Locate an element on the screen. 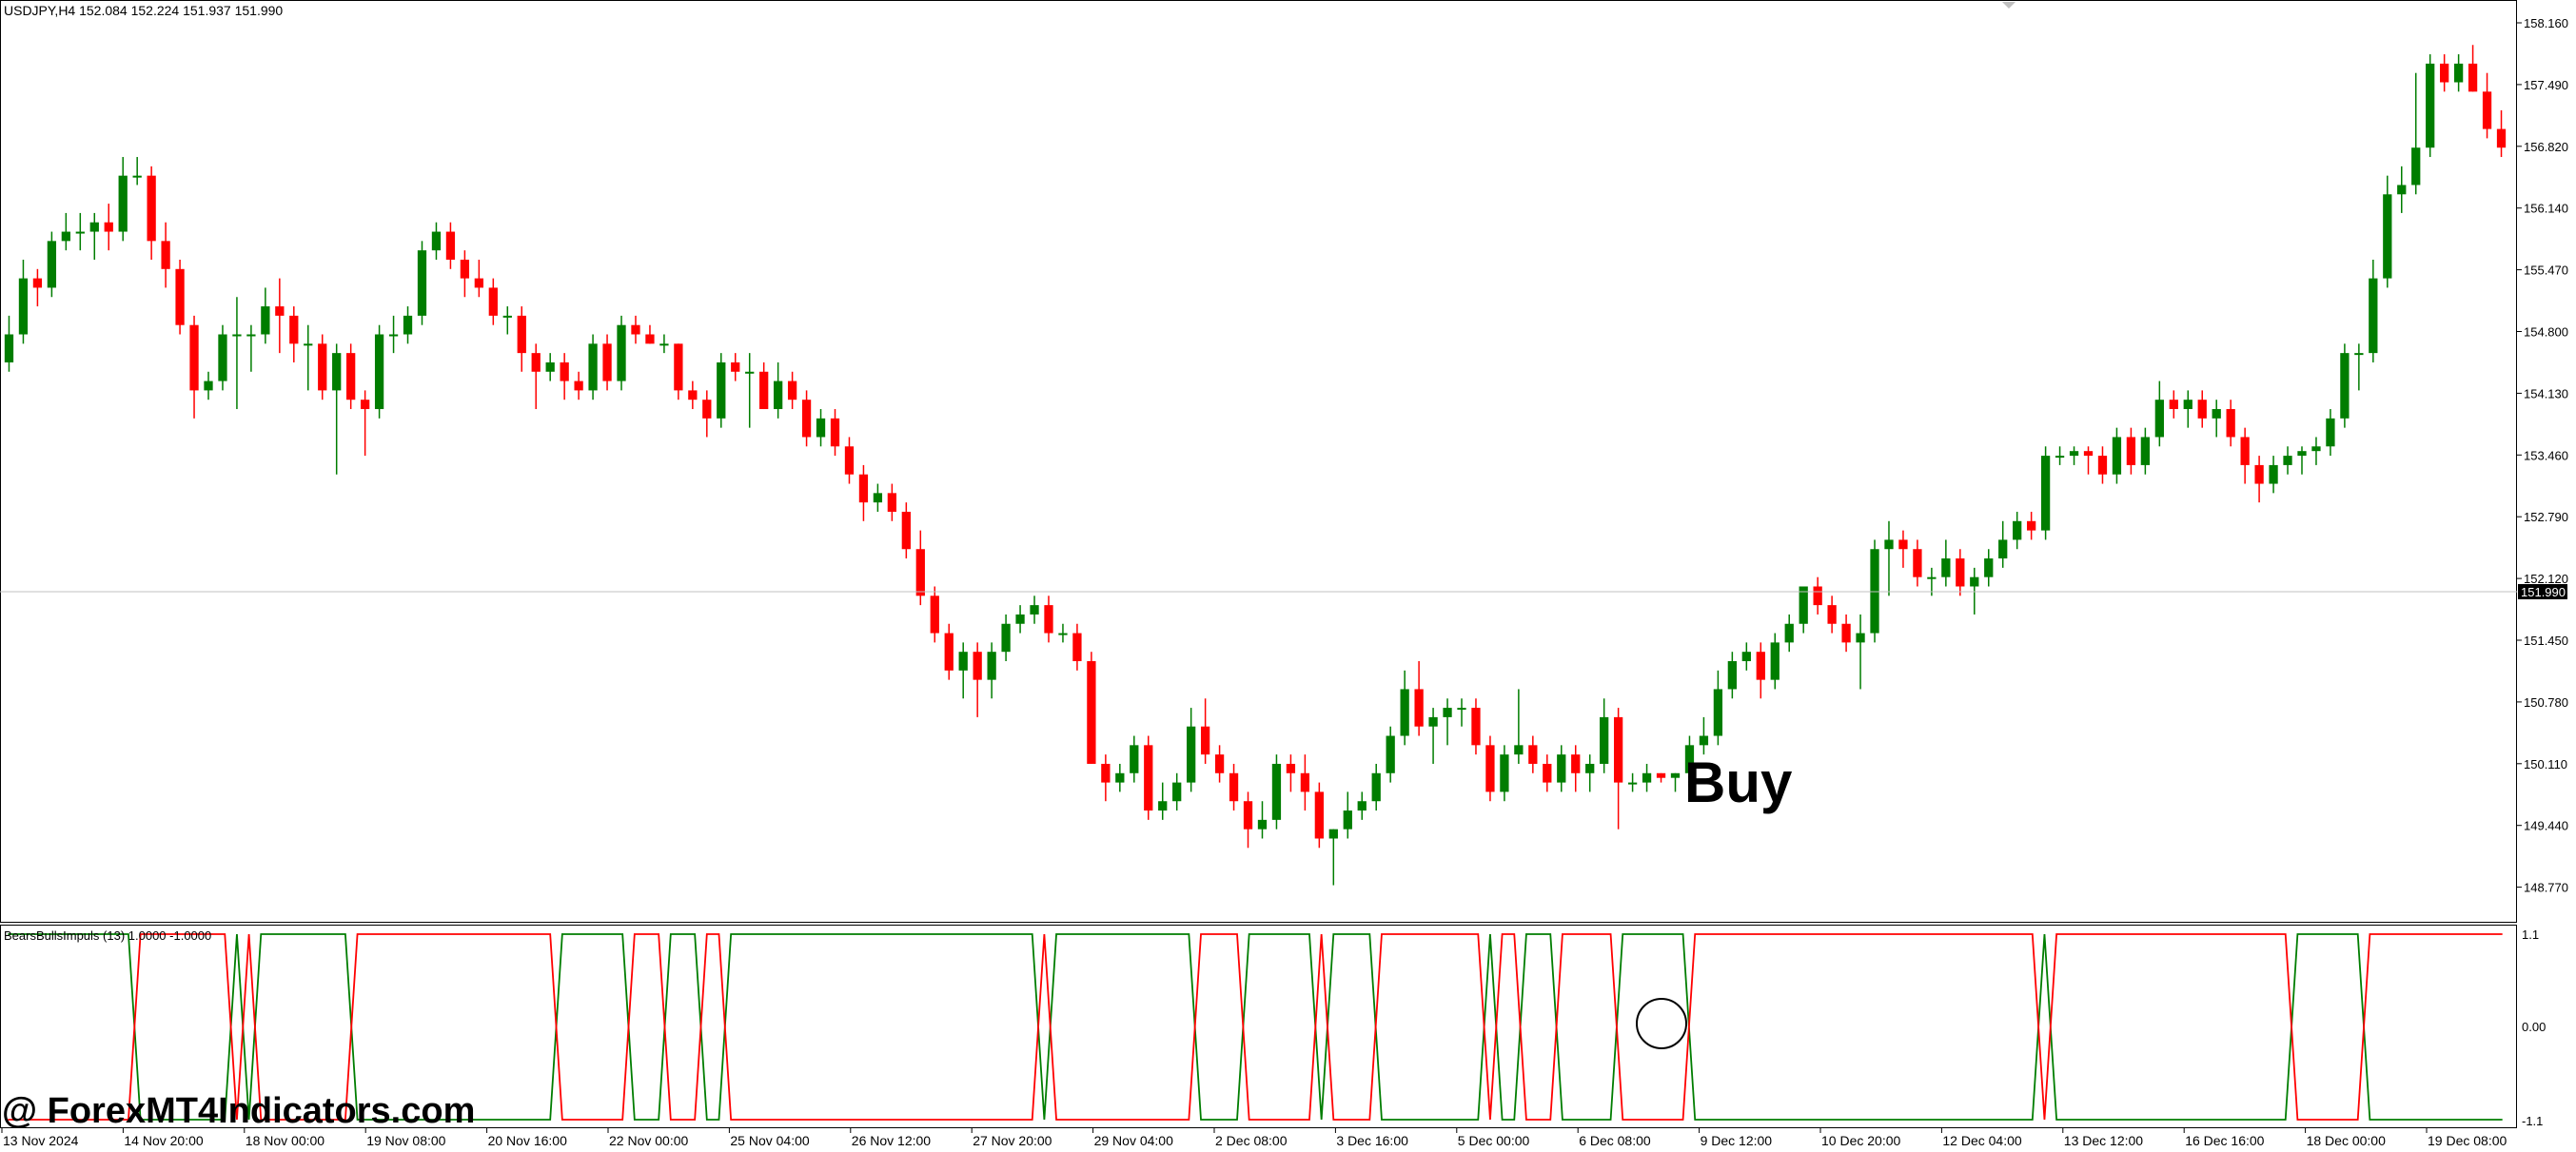 This screenshot has width=2576, height=1152. time-tick-label: 18 Dec 00:00 is located at coordinates (2346, 1140).